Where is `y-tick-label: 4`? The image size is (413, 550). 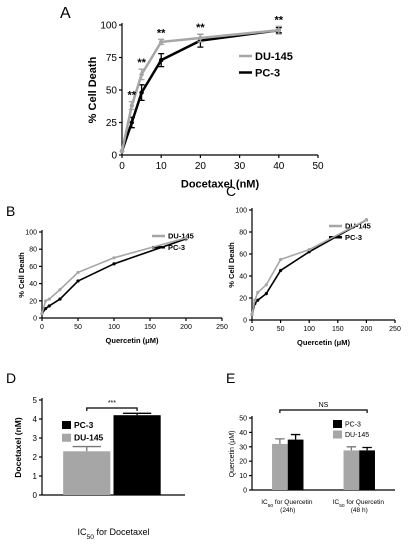 y-tick-label: 4 is located at coordinates (35, 419).